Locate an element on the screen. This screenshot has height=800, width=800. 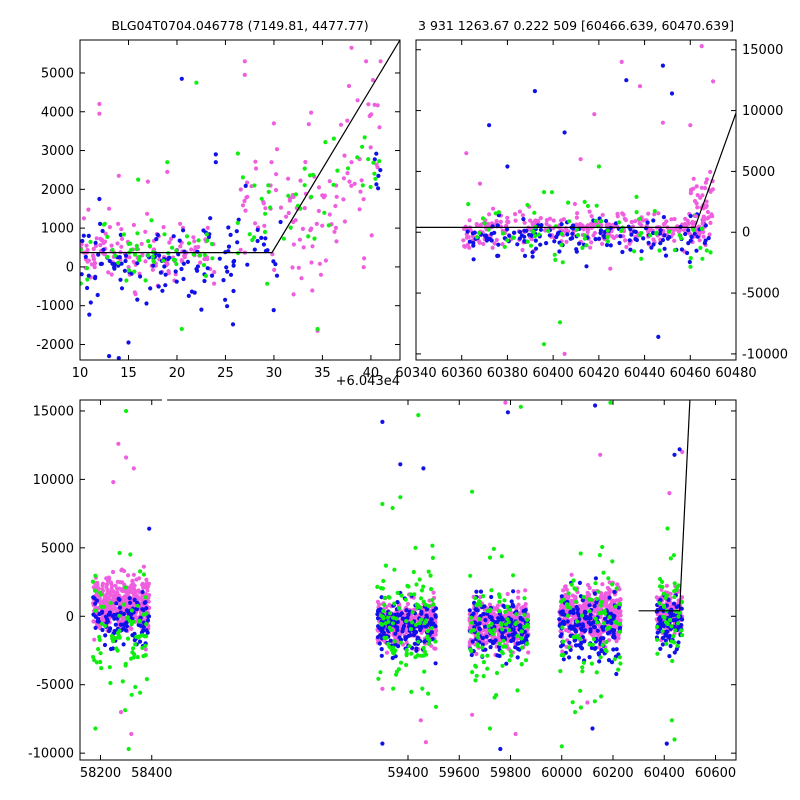
zoom-y-tick-label: 2000 is located at coordinates (57, 190).